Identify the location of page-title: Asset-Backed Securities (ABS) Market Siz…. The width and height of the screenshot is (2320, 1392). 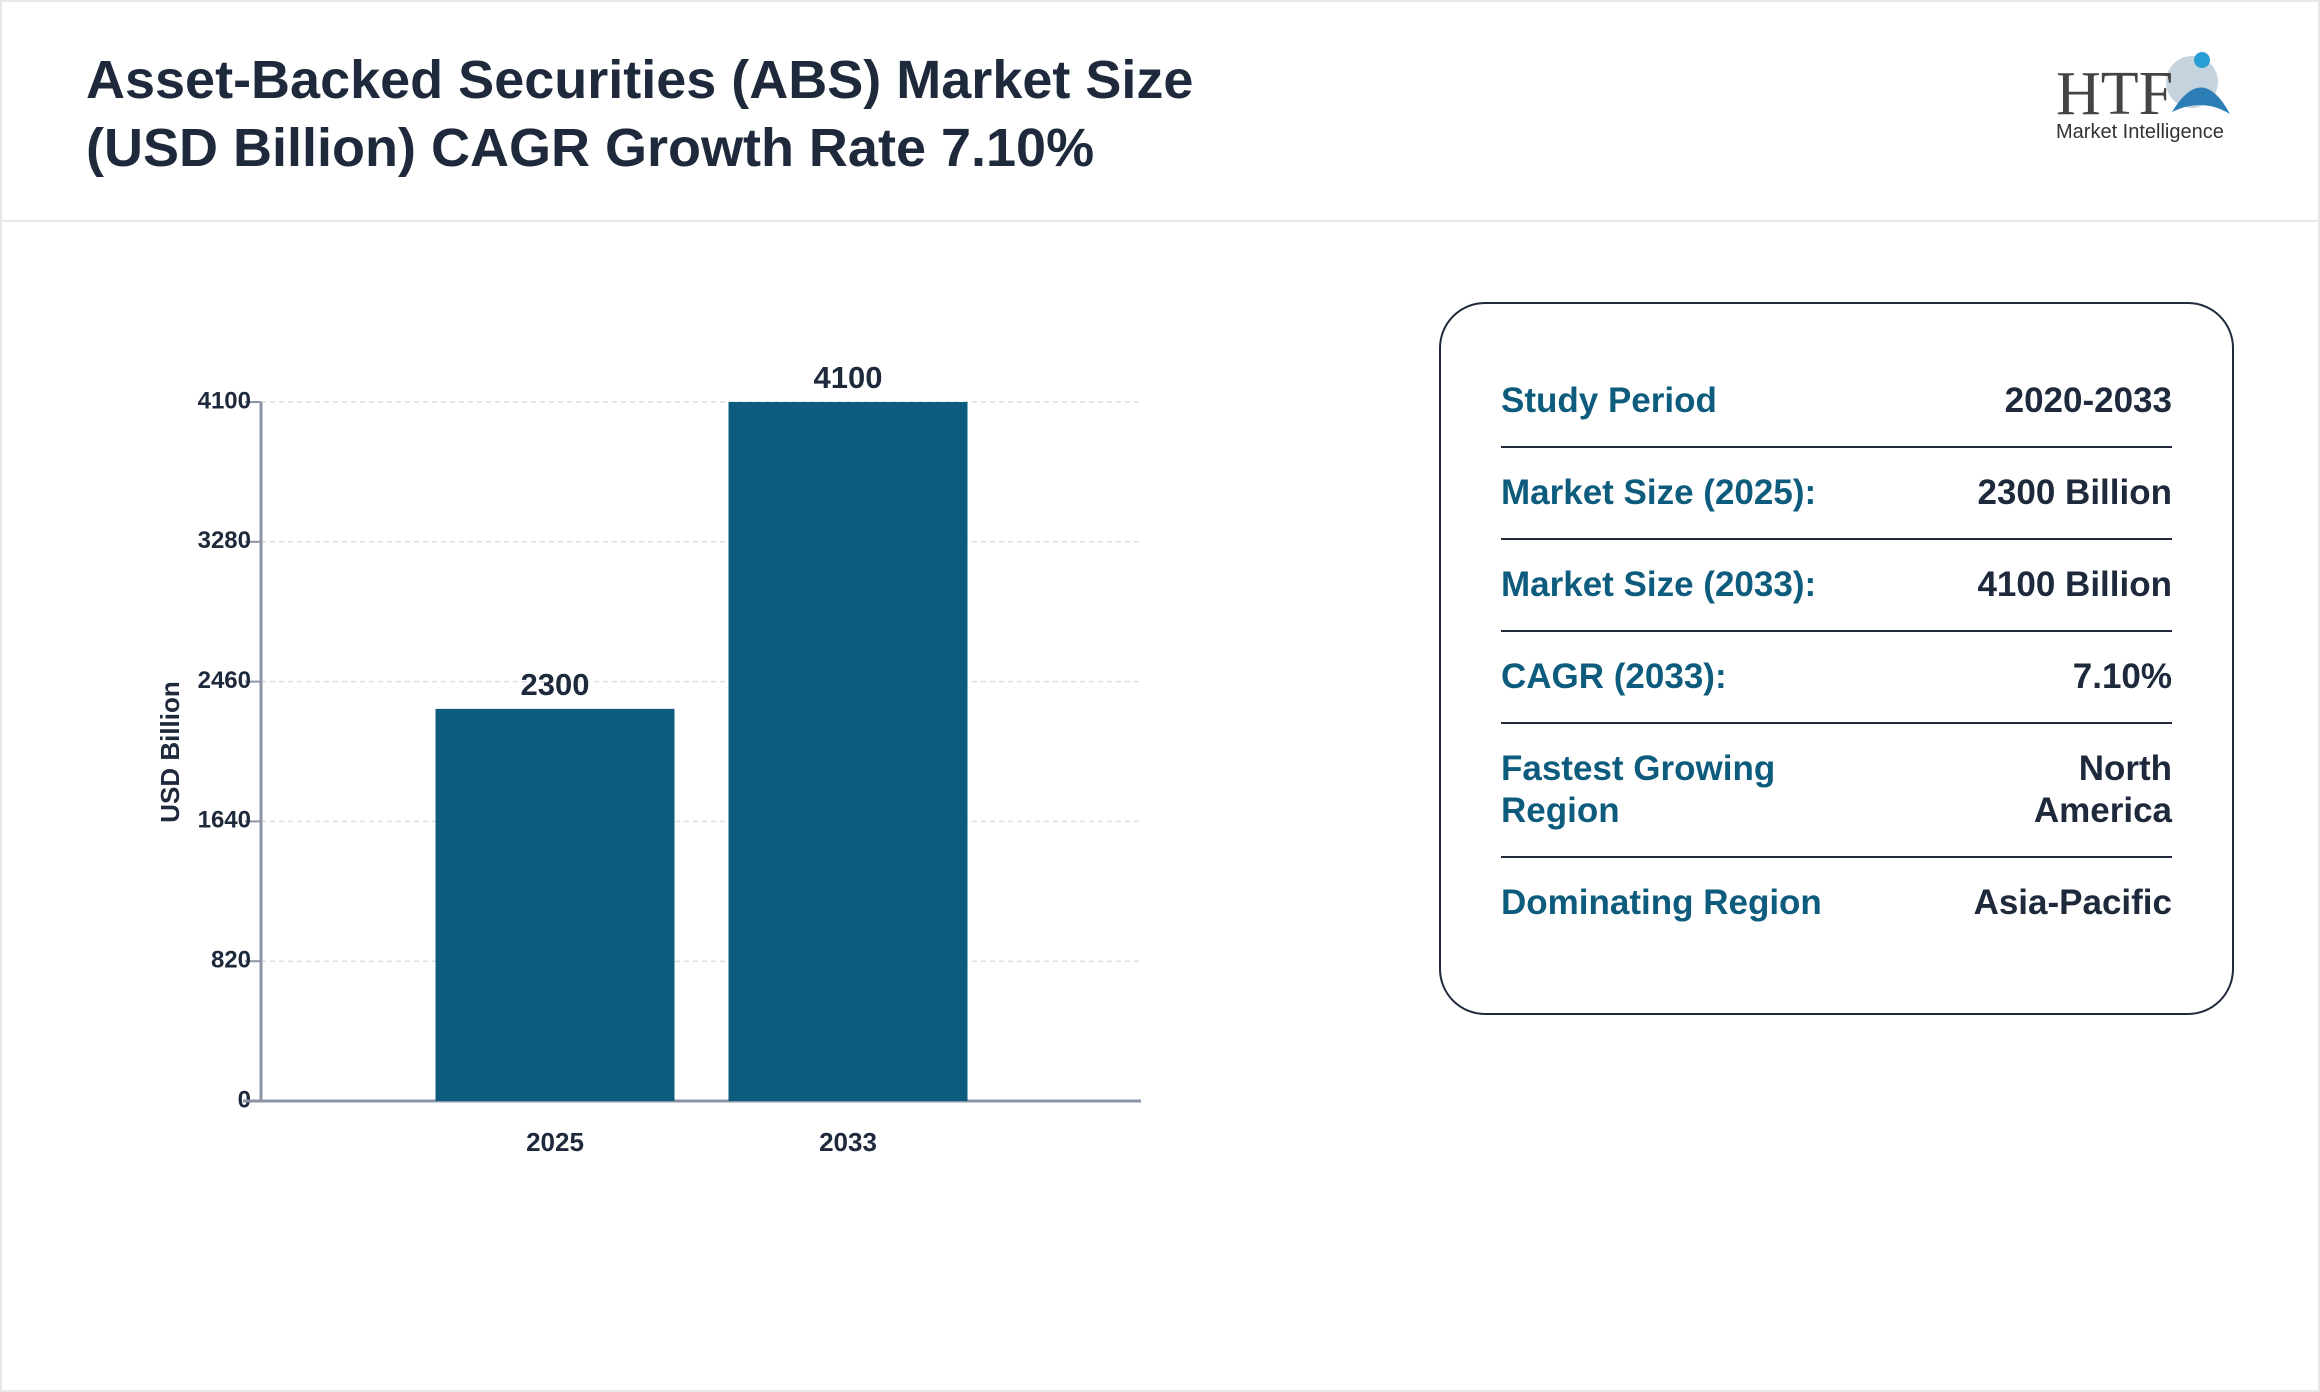
(640, 114).